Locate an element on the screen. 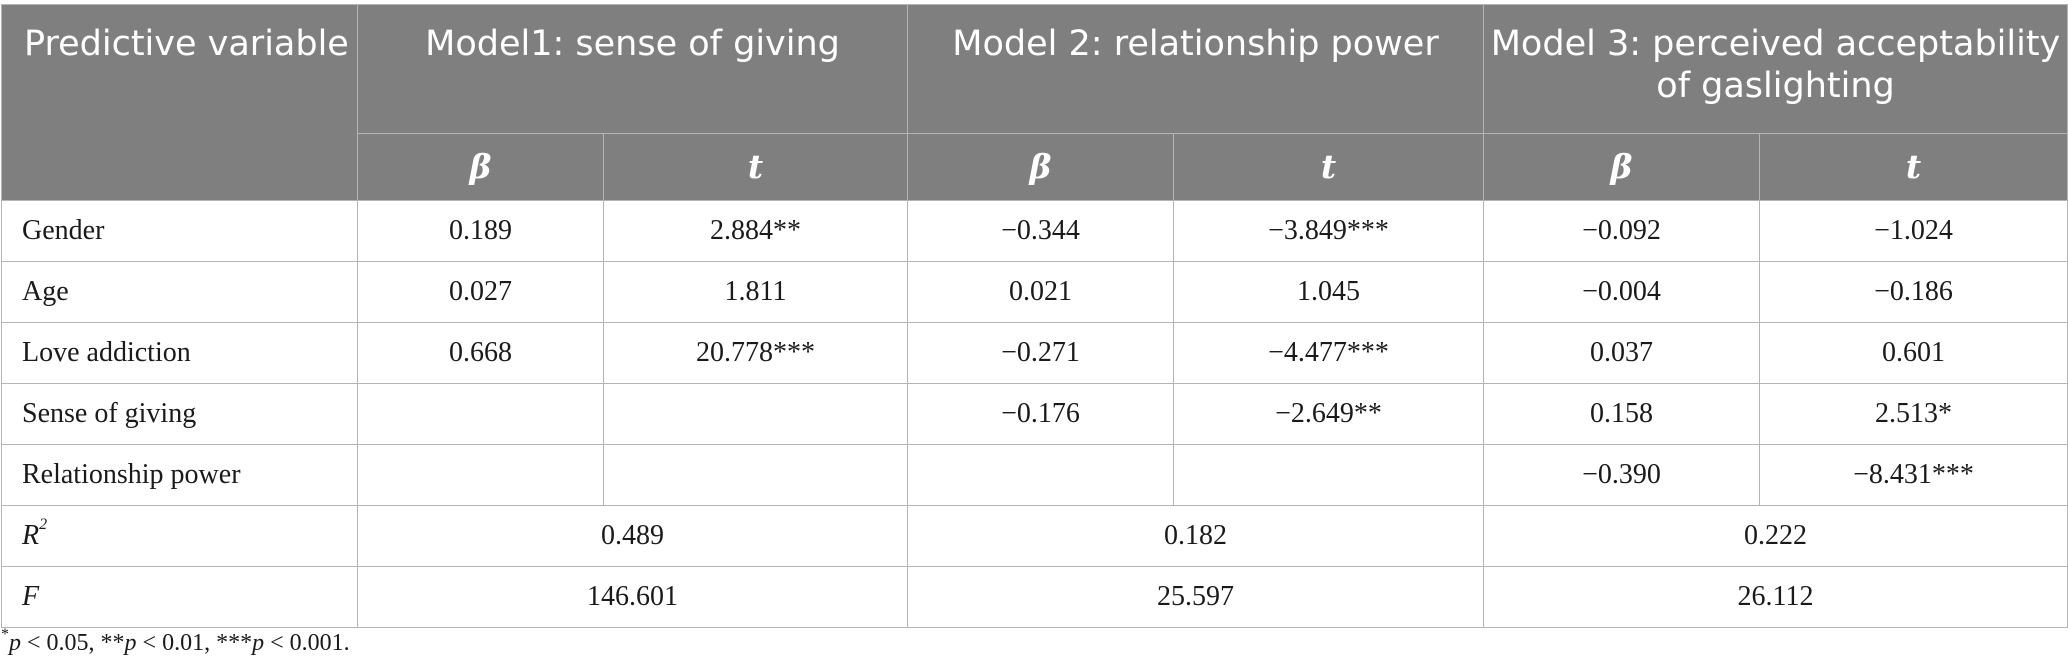 The height and width of the screenshot is (670, 2068). header-model-1: Model1: sense of giving is located at coordinates (632, 69).